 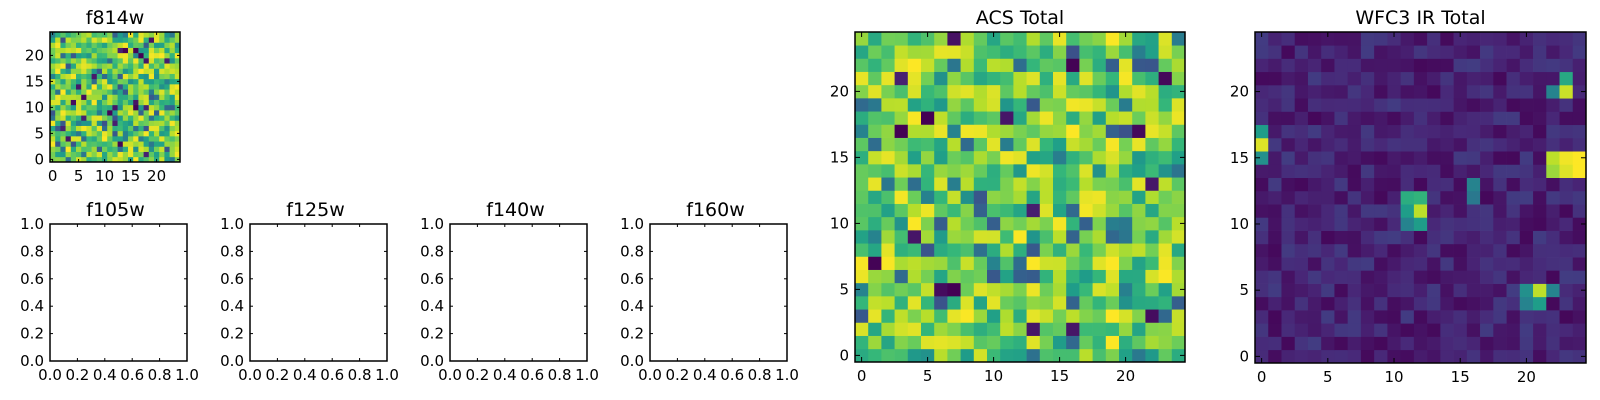 What do you see at coordinates (632, 334) in the screenshot?
I see `y-tick-label: 0.2` at bounding box center [632, 334].